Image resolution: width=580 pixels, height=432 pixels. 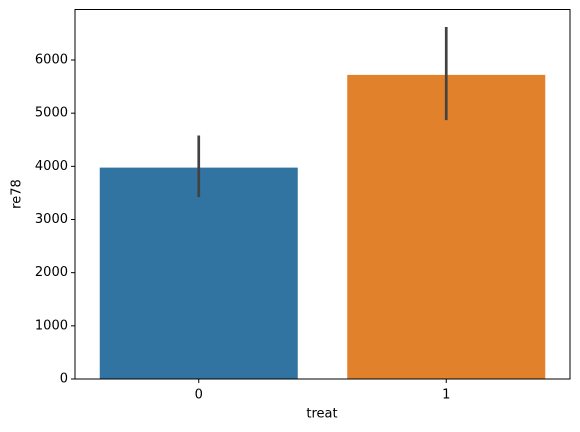 What do you see at coordinates (446, 395) in the screenshot?
I see `x-tick-label: 1` at bounding box center [446, 395].